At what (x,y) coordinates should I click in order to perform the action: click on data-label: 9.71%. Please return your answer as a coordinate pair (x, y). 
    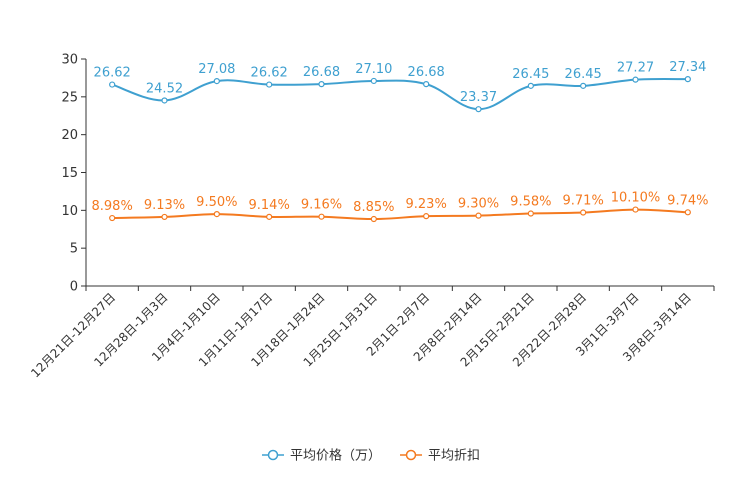
    Looking at the image, I should click on (583, 201).